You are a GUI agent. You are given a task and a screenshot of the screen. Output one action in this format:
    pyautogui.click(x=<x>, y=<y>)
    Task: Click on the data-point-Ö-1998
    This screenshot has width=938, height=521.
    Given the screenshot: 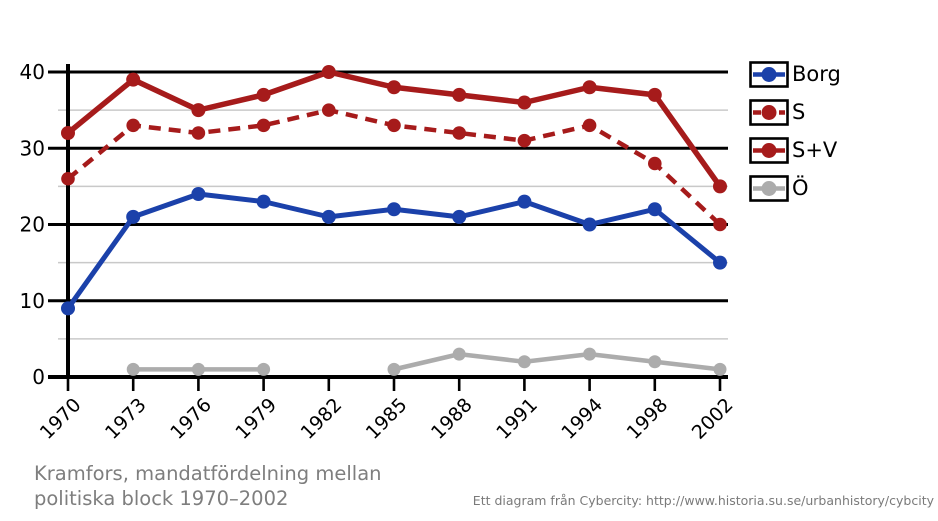 What is the action you would take?
    pyautogui.click(x=655, y=362)
    